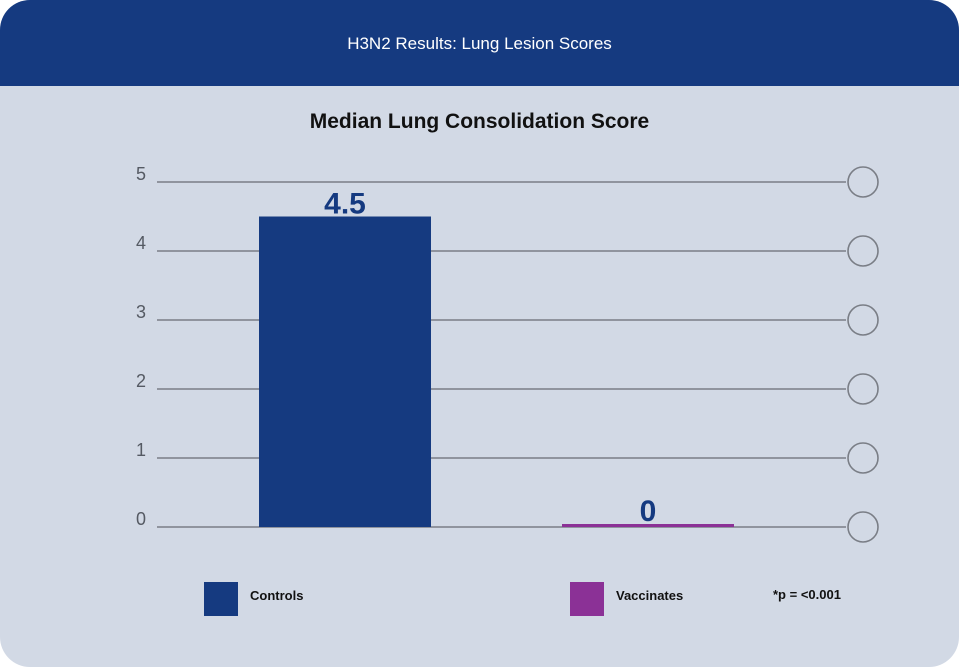 The image size is (959, 667). I want to click on legend-swatch-controls, so click(221, 599).